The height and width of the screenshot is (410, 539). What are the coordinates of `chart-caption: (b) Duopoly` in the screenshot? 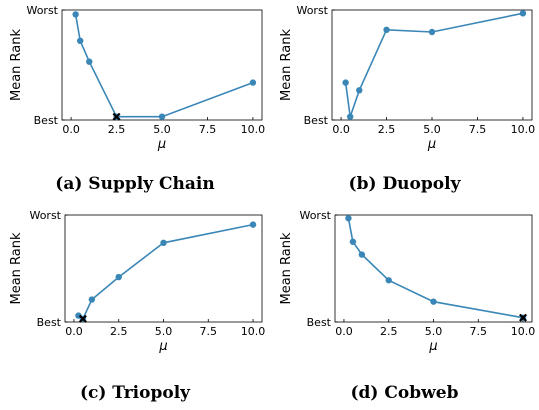 It's located at (404, 184).